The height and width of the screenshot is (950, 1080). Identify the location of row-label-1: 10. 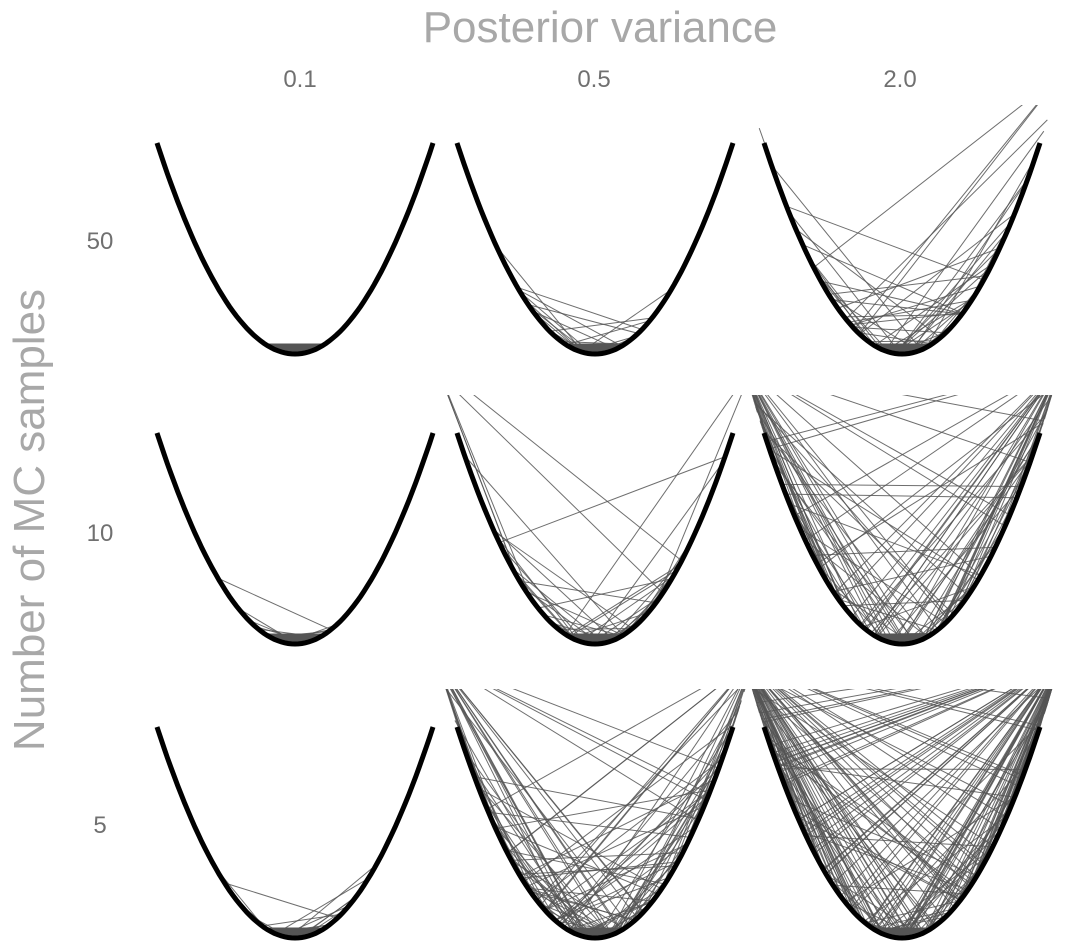
(100, 533).